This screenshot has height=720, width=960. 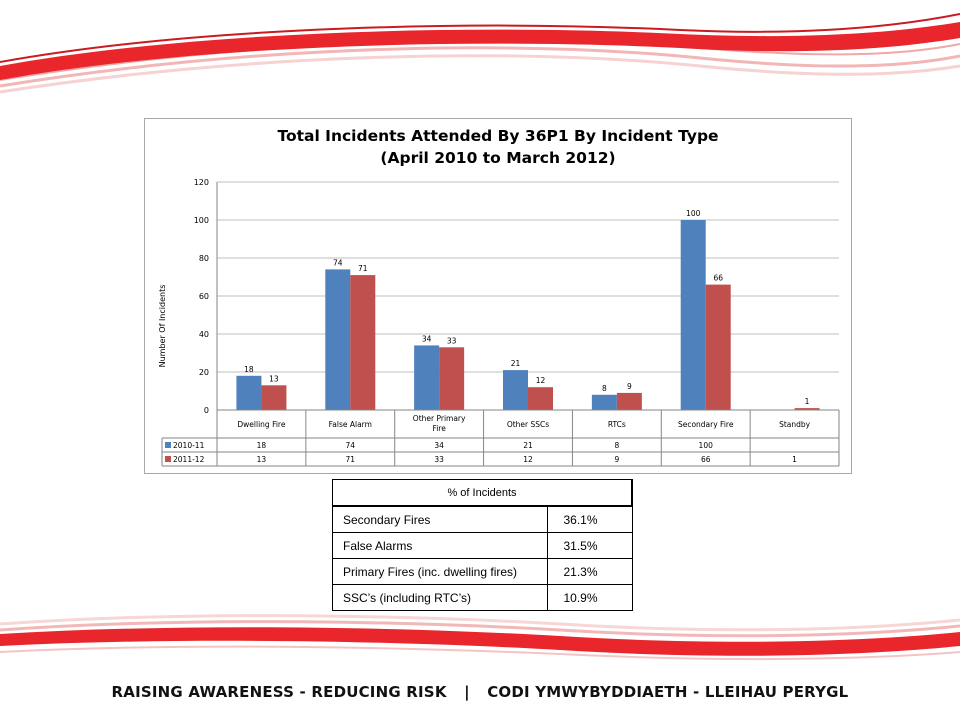 I want to click on data-label: 34, so click(x=427, y=338).